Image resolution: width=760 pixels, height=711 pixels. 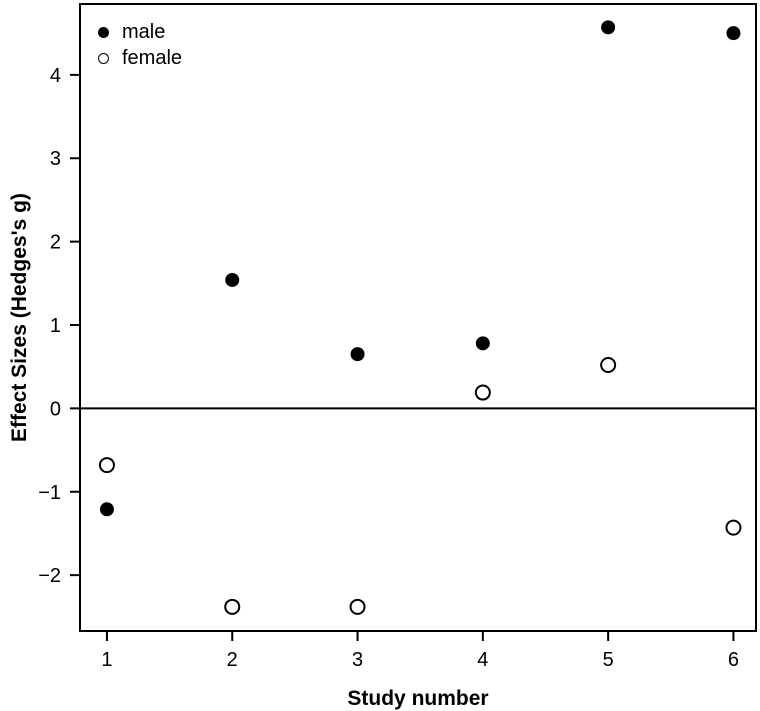 What do you see at coordinates (608, 660) in the screenshot?
I see `x-tick-label: 5` at bounding box center [608, 660].